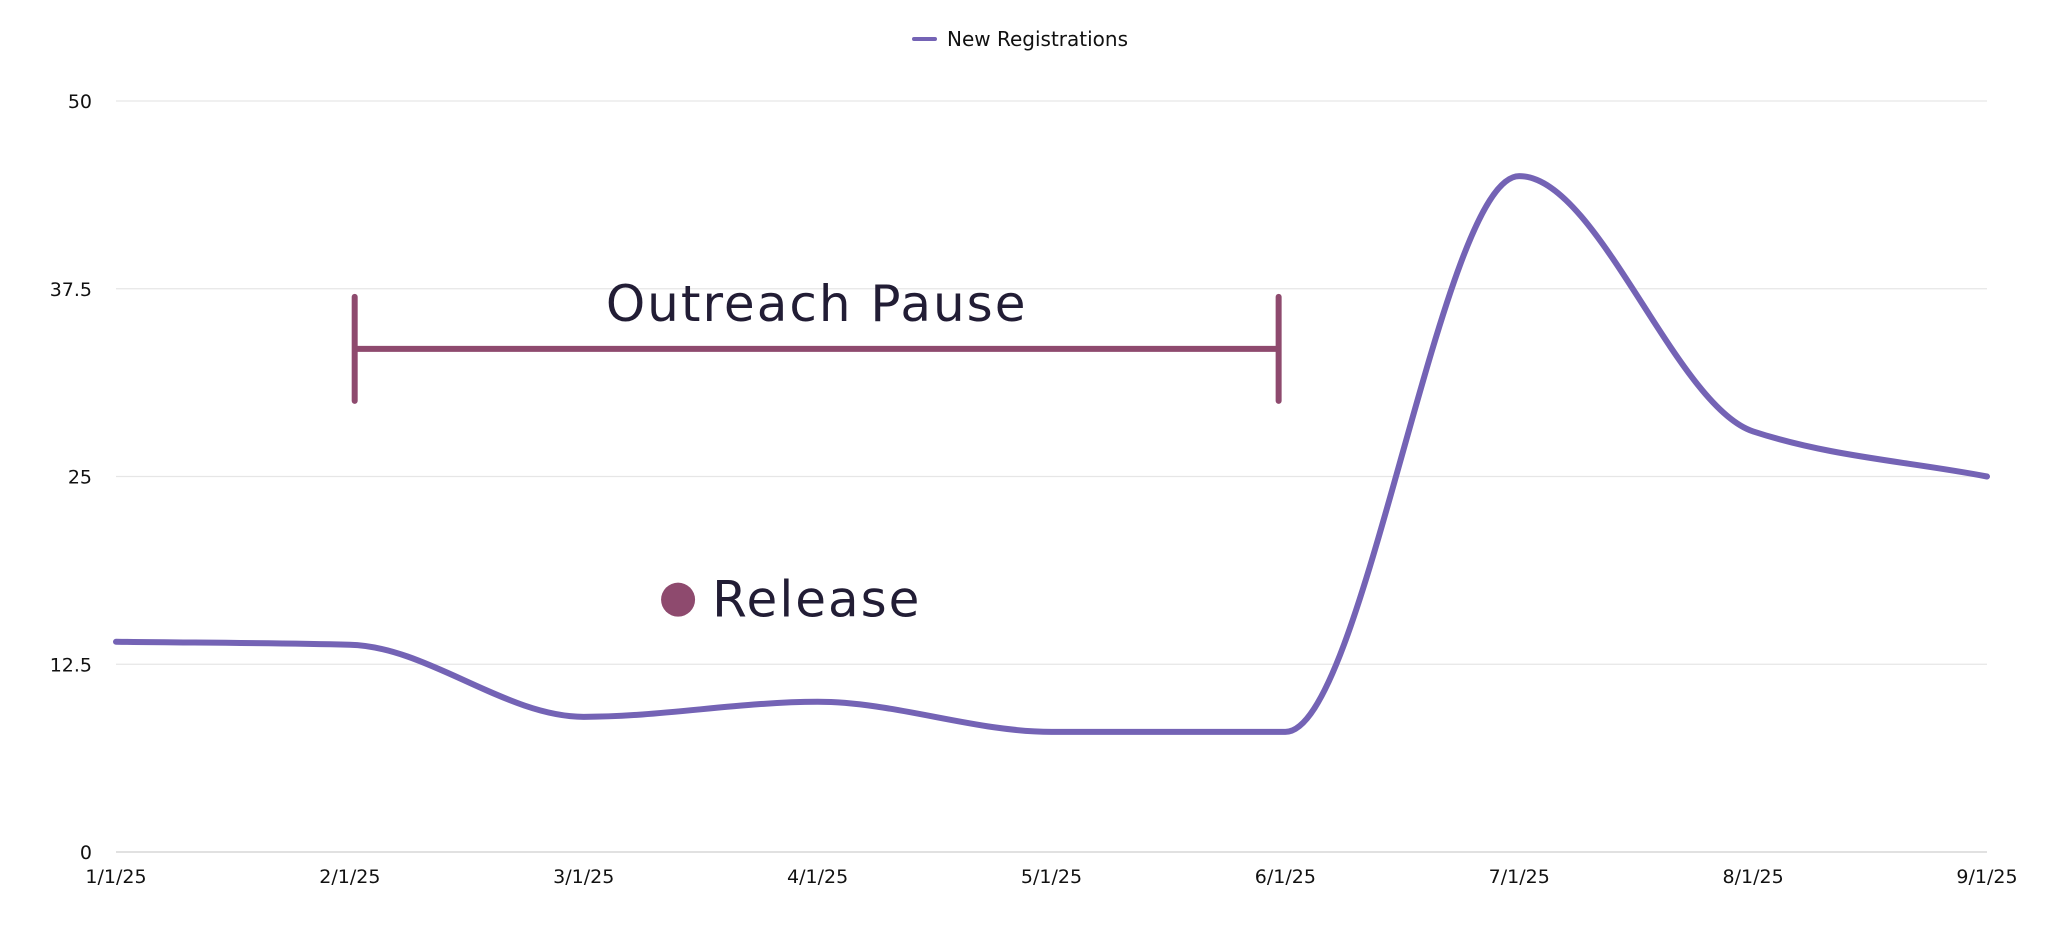 This screenshot has width=2049, height=943. Describe the element at coordinates (349, 877) in the screenshot. I see `x-tick-label: 2/1/25` at that location.